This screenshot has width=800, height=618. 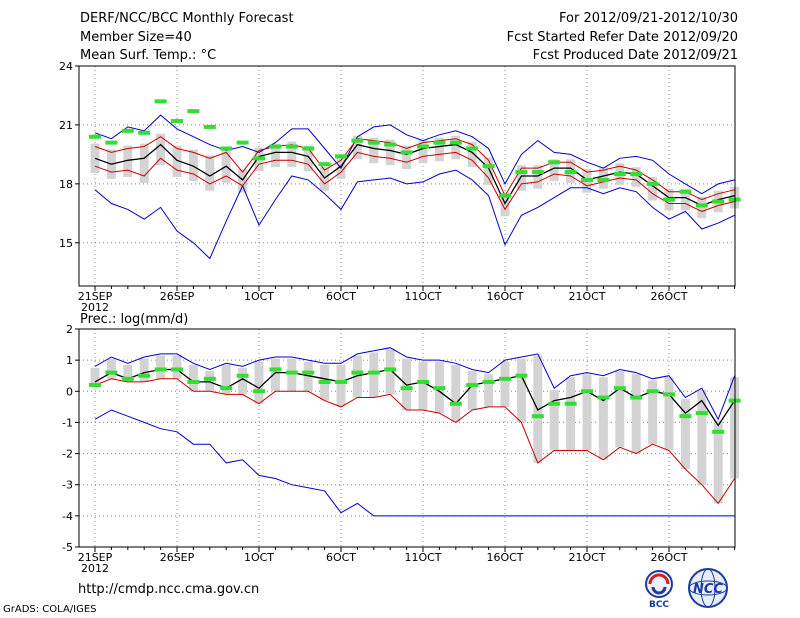 What do you see at coordinates (414, 463) in the screenshot?
I see `min-line` at bounding box center [414, 463].